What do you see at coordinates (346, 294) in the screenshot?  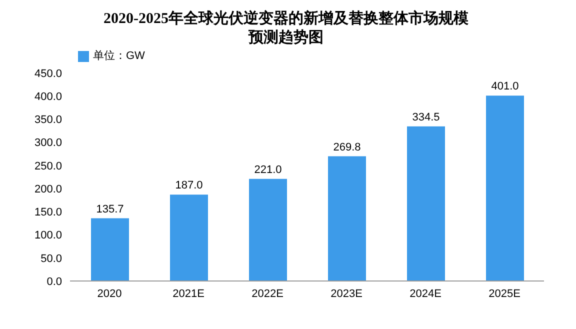 I see `x-tick-label: 2023E` at bounding box center [346, 294].